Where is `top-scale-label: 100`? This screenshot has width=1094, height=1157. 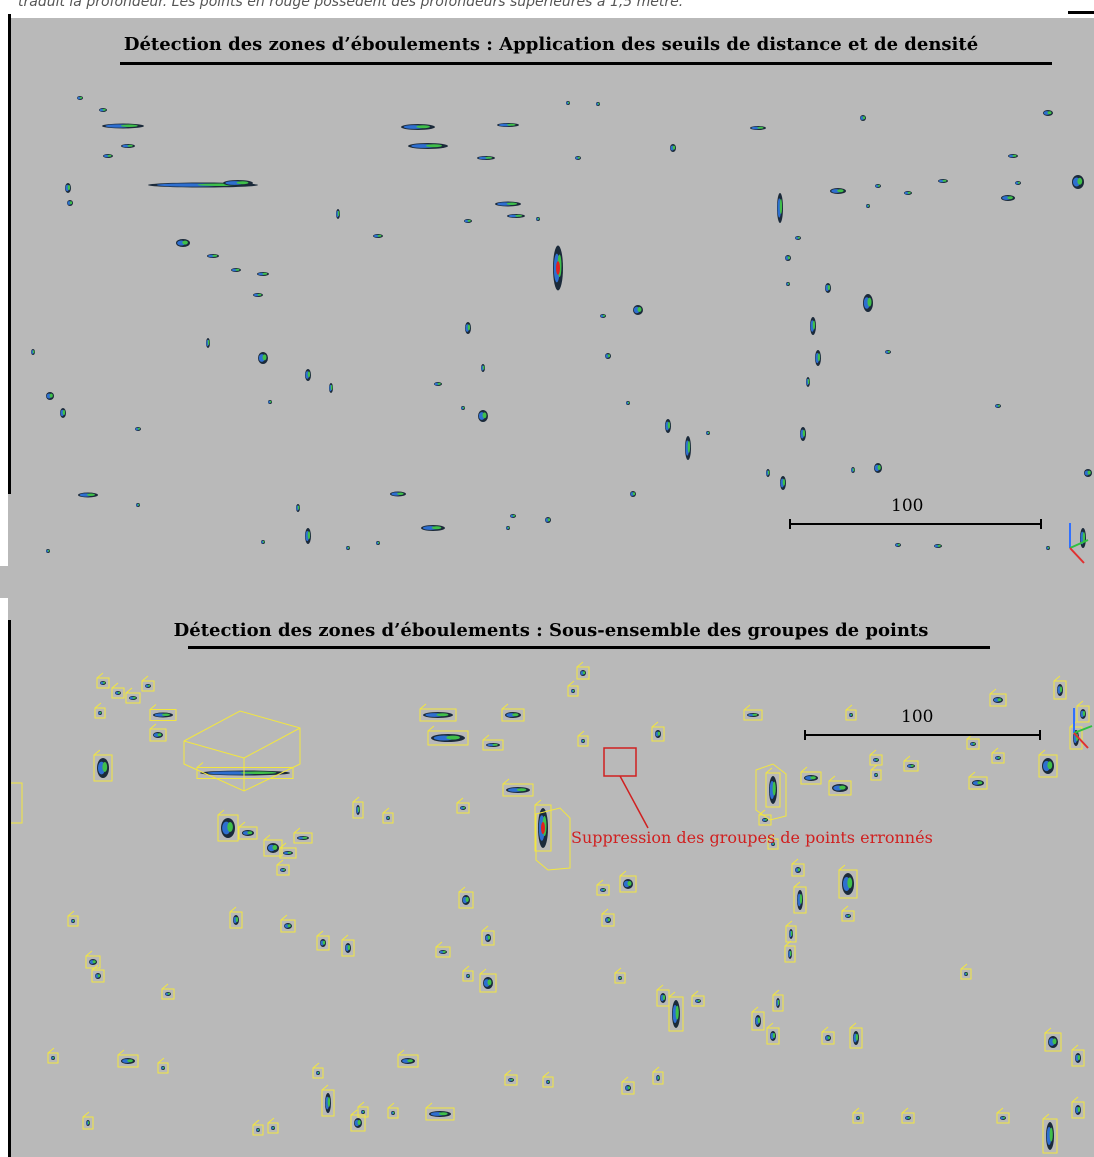
top-scale-label: 100 is located at coordinates (907, 506).